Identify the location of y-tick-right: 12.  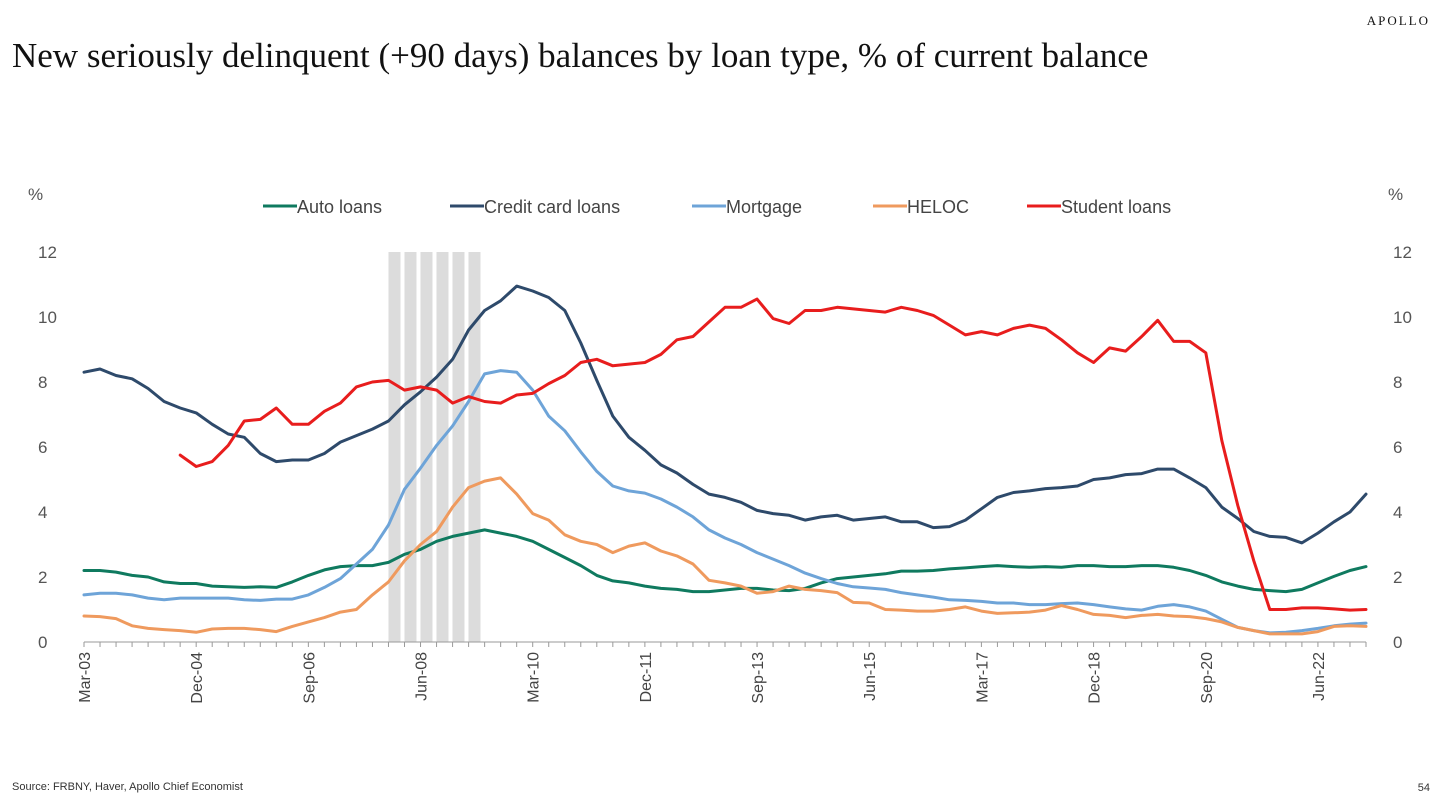
(1402, 252).